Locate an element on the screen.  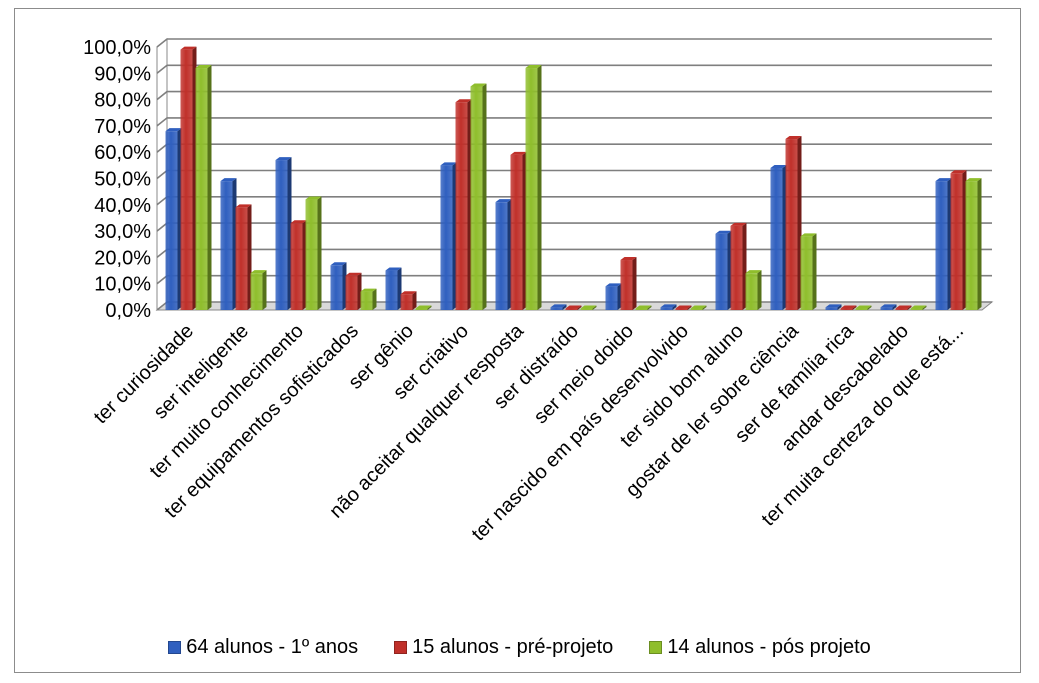
legend-item: 15 alunos - pré-projeto is located at coordinates (503, 647).